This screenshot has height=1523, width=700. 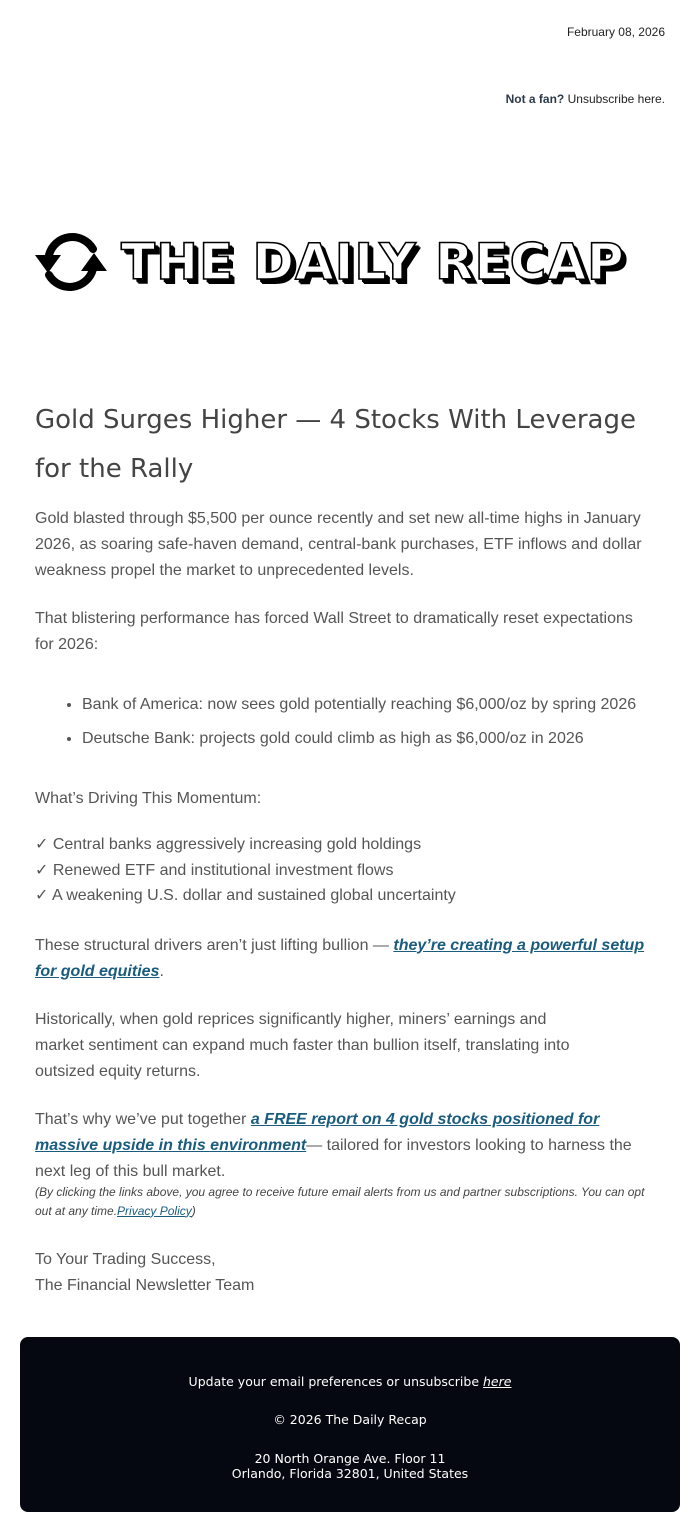 What do you see at coordinates (71, 262) in the screenshot?
I see `refresh-cycle-icon` at bounding box center [71, 262].